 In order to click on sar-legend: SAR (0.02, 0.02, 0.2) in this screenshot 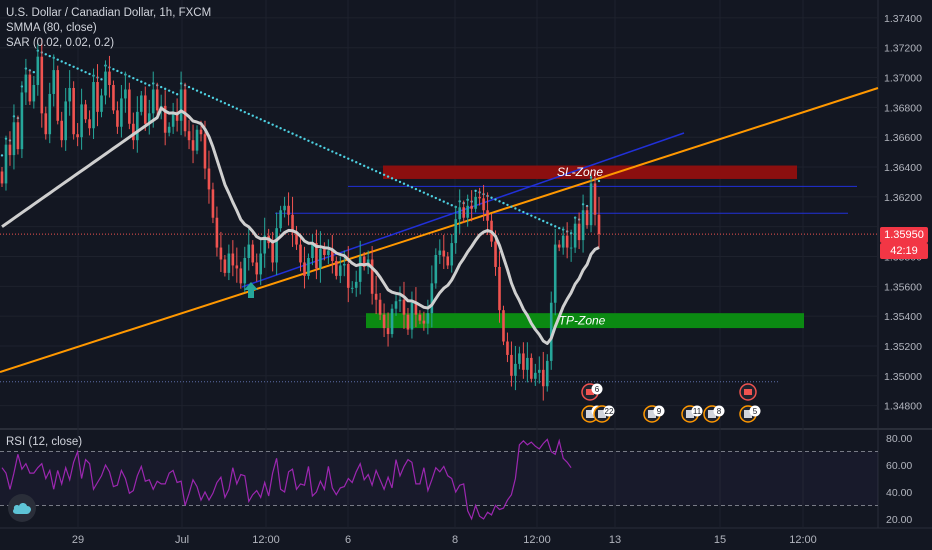, I will do `click(60, 43)`.